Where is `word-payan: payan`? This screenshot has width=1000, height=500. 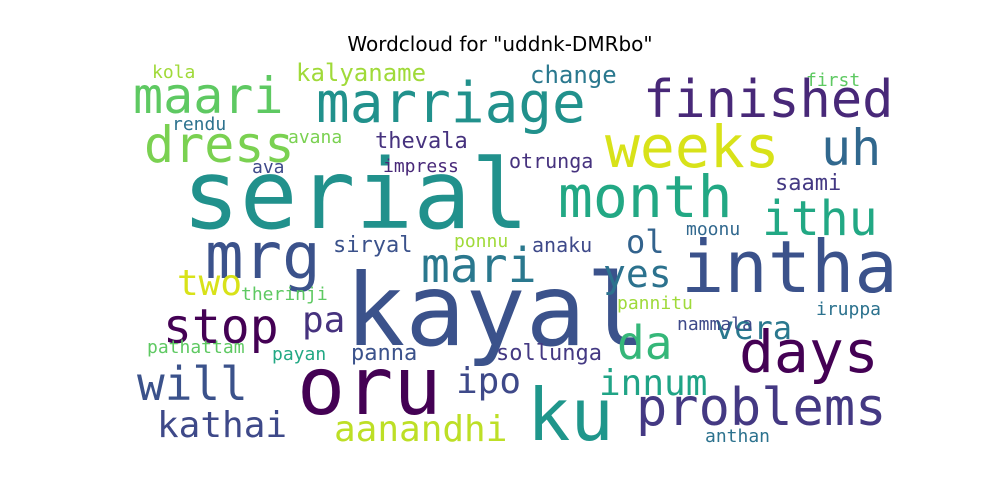 word-payan: payan is located at coordinates (299, 354).